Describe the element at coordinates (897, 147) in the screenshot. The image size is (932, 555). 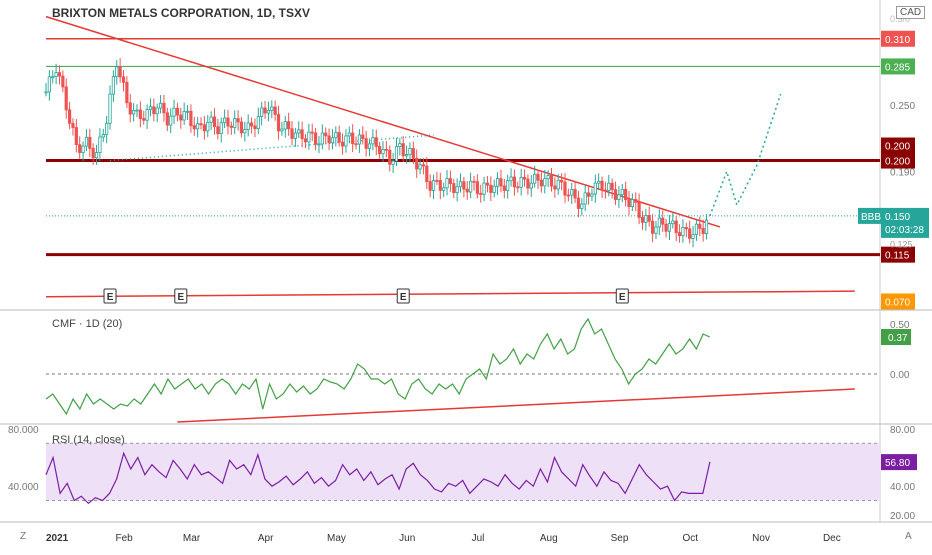
I see `price-tag-0200-upper: 0.200` at that location.